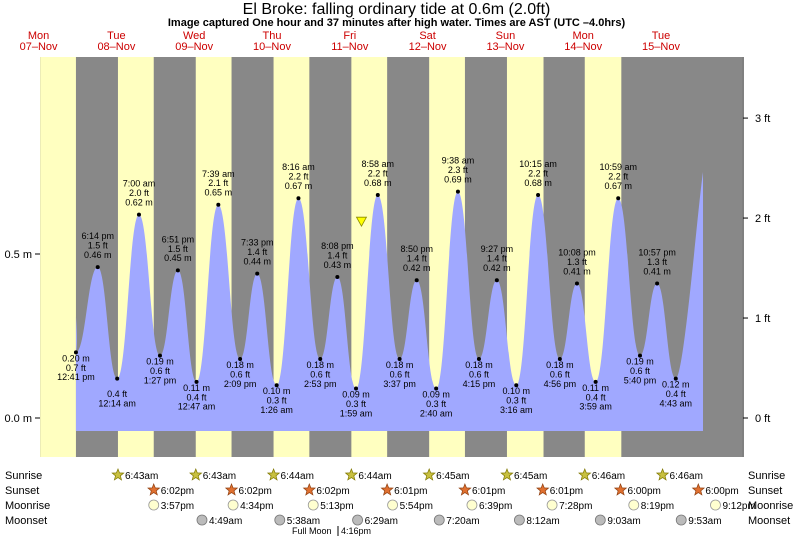 The image size is (793, 538). What do you see at coordinates (410, 491) in the screenshot?
I see `sunset-time: 6:01pm` at bounding box center [410, 491].